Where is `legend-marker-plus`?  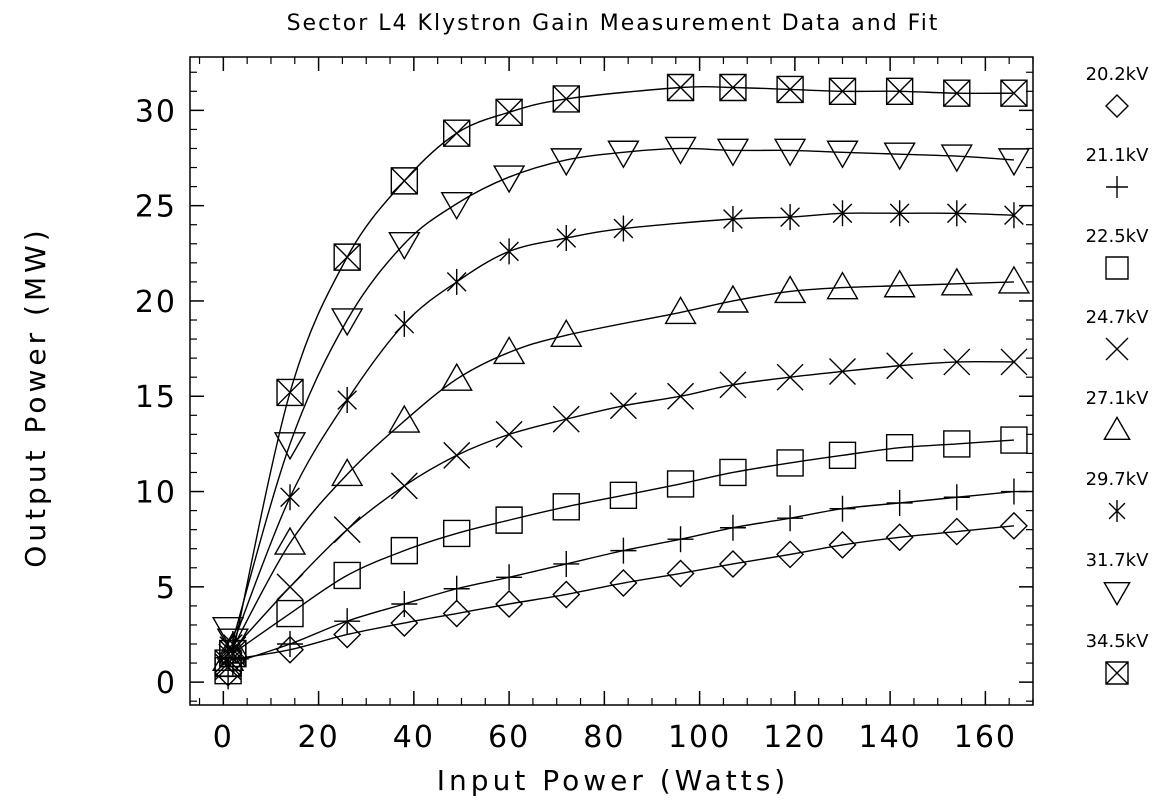
legend-marker-plus is located at coordinates (1117, 187).